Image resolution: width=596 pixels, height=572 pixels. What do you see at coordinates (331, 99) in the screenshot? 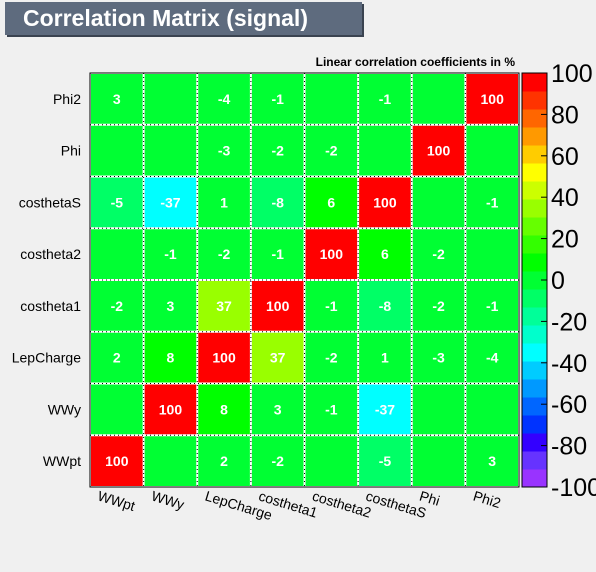
I see `heatmap-cell-Phi2-costheta2` at bounding box center [331, 99].